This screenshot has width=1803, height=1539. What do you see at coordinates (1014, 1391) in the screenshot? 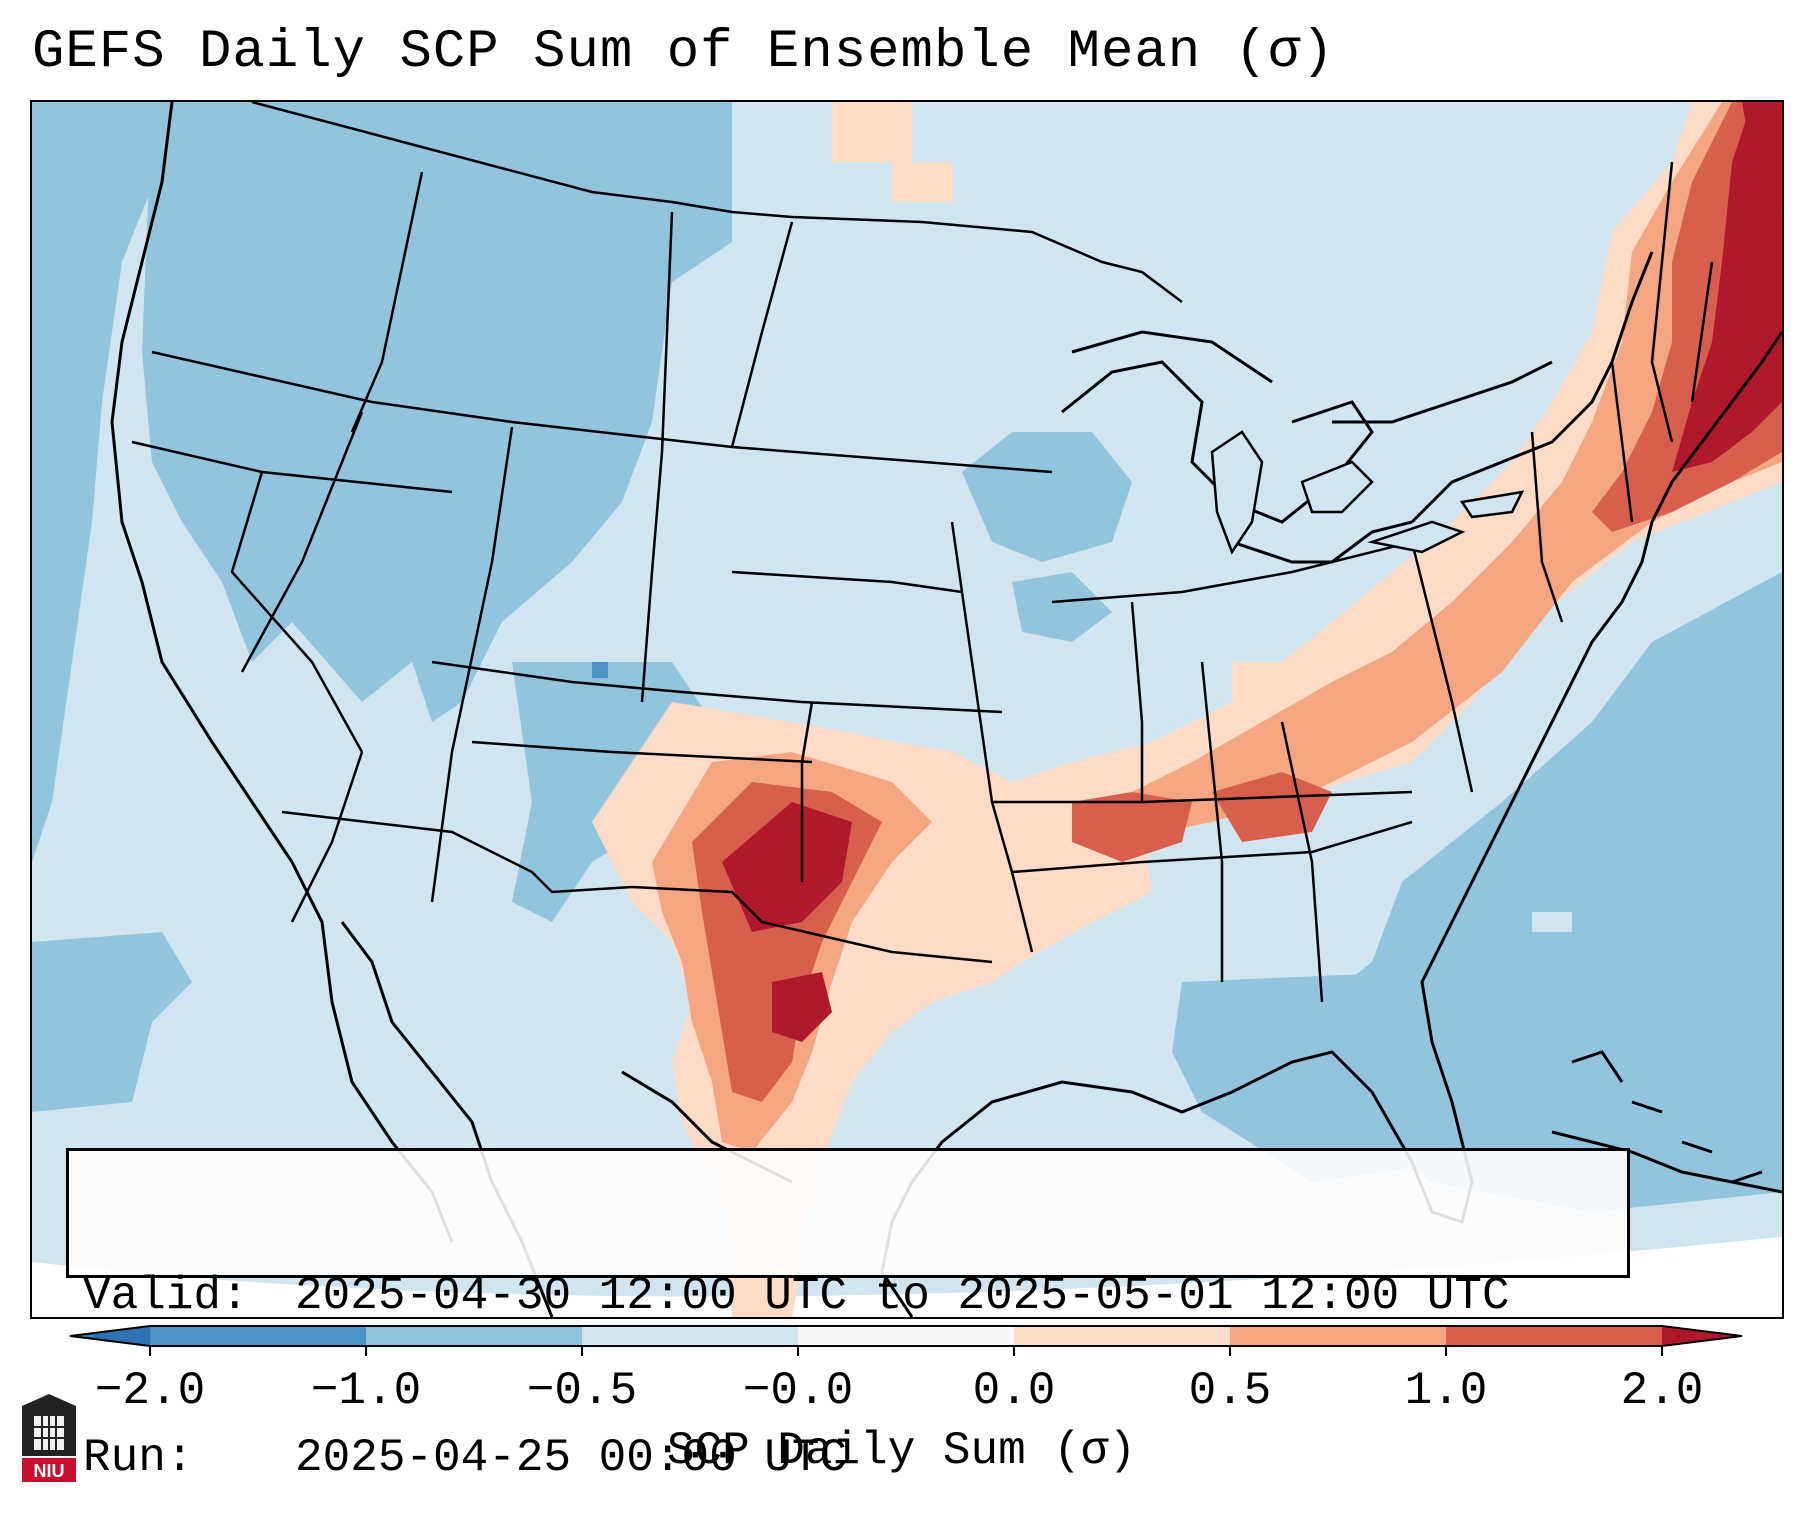
I see `colorbar-tick: 0.0` at bounding box center [1014, 1391].